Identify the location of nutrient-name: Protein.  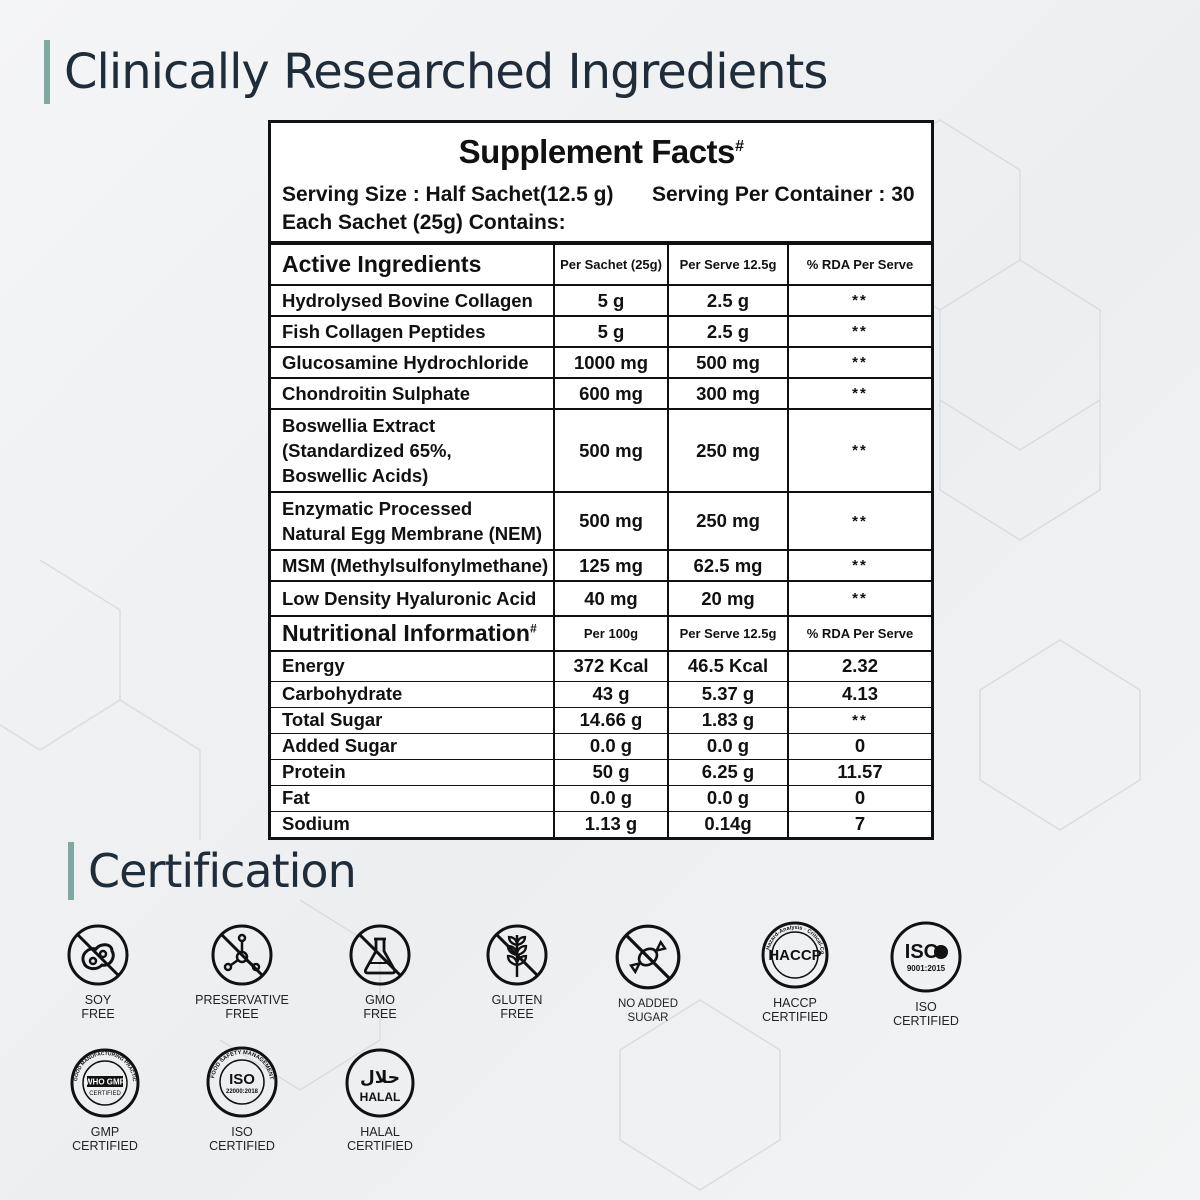
(413, 772).